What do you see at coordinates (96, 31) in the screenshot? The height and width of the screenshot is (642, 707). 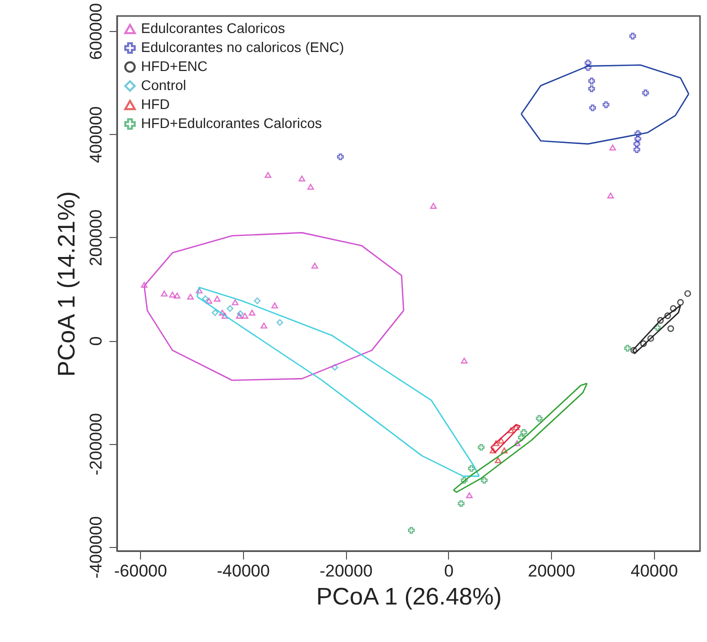 I see `y-tick-label: 600000` at bounding box center [96, 31].